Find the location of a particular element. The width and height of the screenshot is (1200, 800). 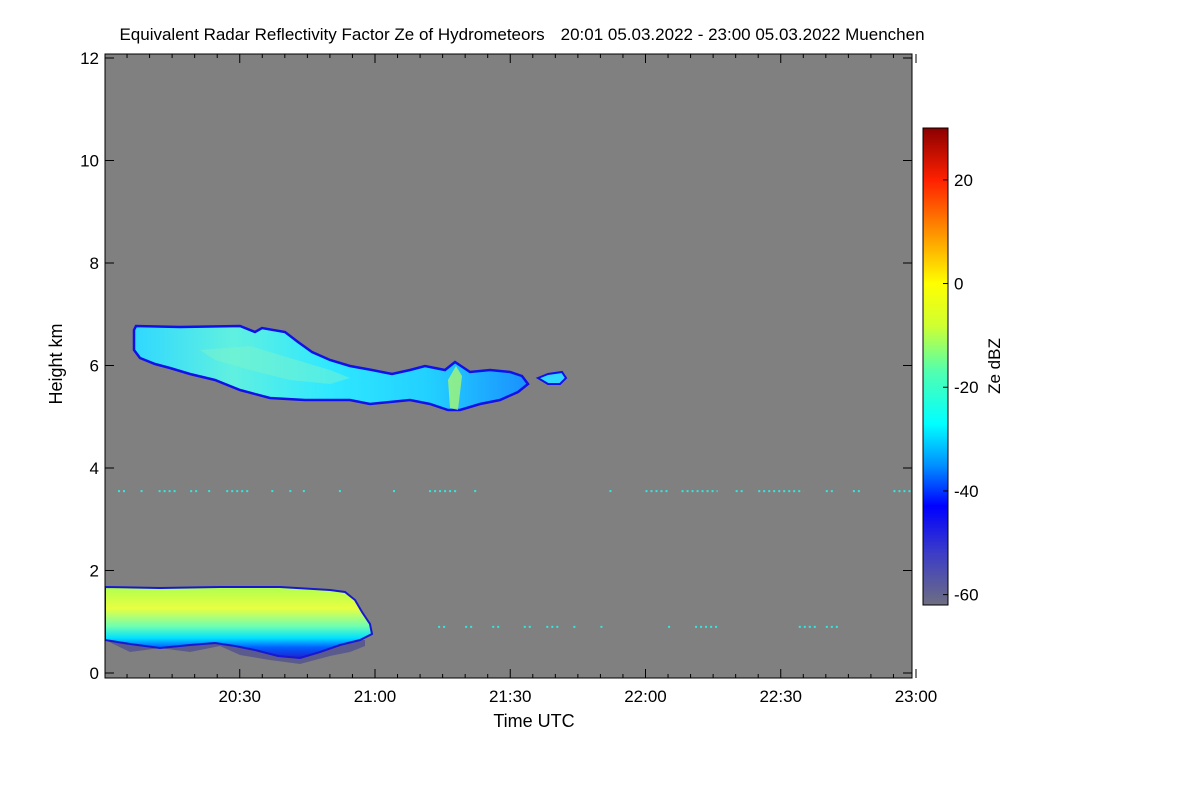

colorbar-tick-label: 20 is located at coordinates (963, 180).